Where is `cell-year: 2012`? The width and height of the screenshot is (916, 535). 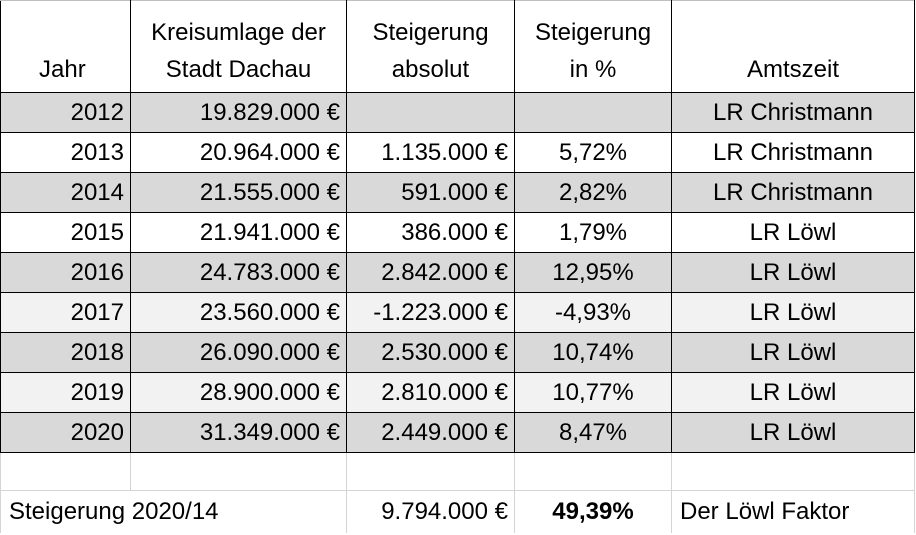
cell-year: 2012 is located at coordinates (65, 112).